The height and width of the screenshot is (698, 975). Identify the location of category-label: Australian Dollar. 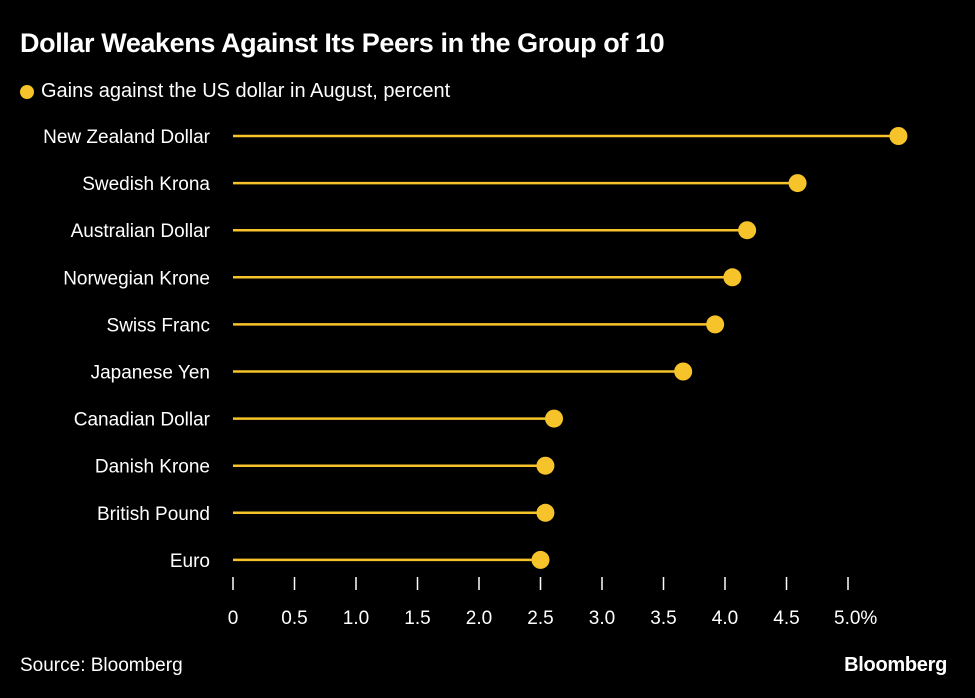
(141, 231).